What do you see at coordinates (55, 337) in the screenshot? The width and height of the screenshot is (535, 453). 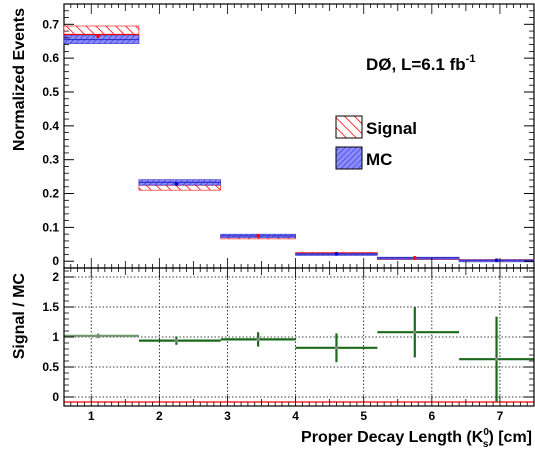 I see `lower-y-tick-label: 1` at bounding box center [55, 337].